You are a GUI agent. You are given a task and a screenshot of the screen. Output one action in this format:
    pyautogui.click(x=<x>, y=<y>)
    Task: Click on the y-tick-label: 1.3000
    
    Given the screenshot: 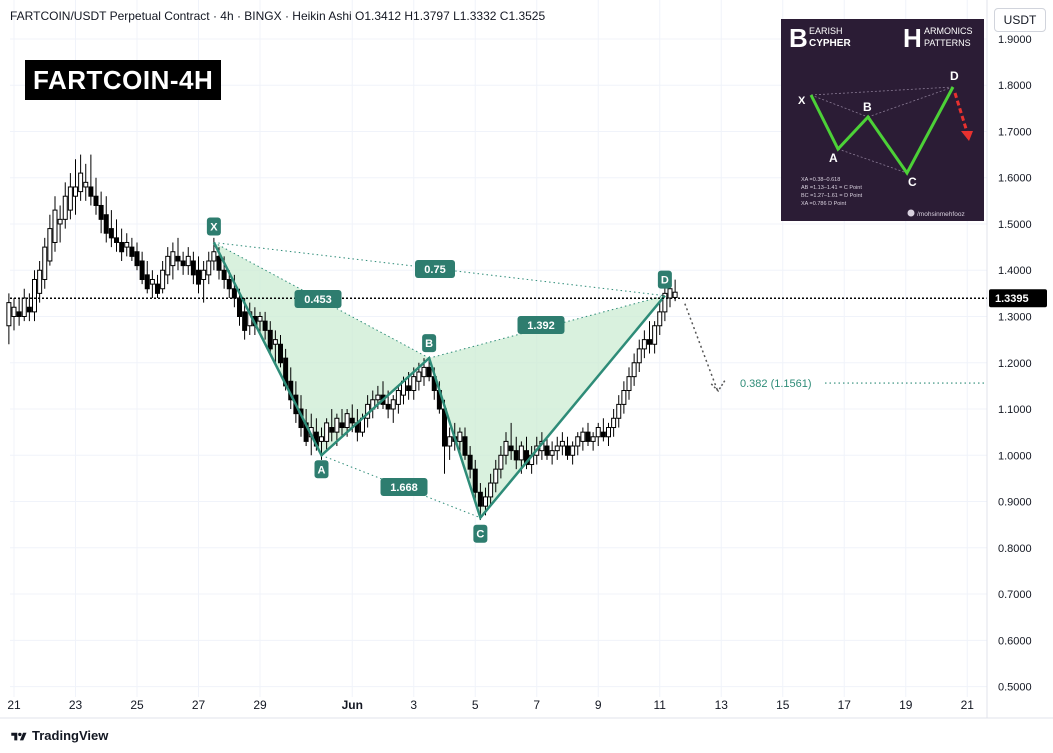 What is the action you would take?
    pyautogui.click(x=1015, y=318)
    